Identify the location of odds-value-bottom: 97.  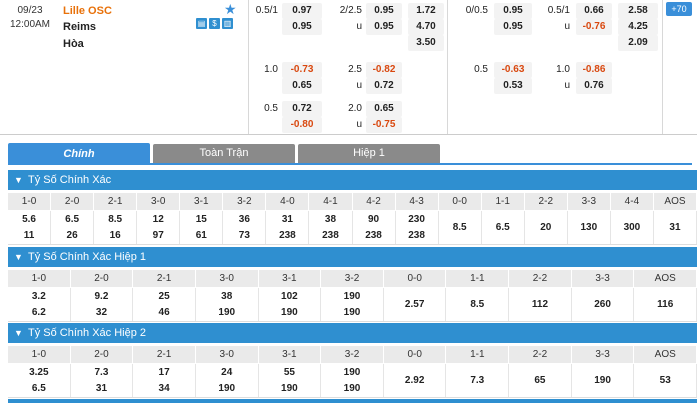
(158, 235).